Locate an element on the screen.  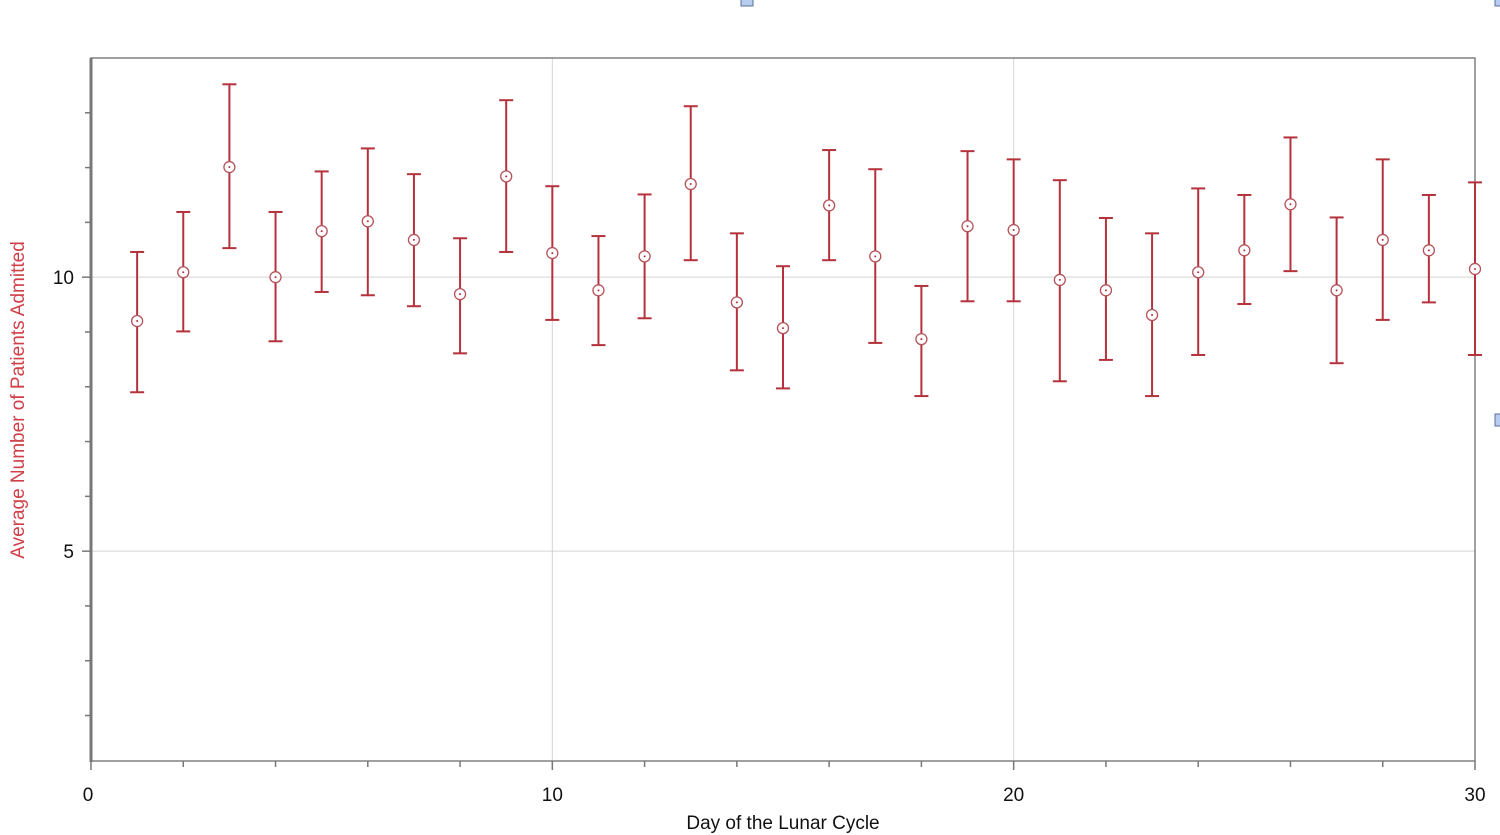
y-tick-label: 5 is located at coordinates (68, 552).